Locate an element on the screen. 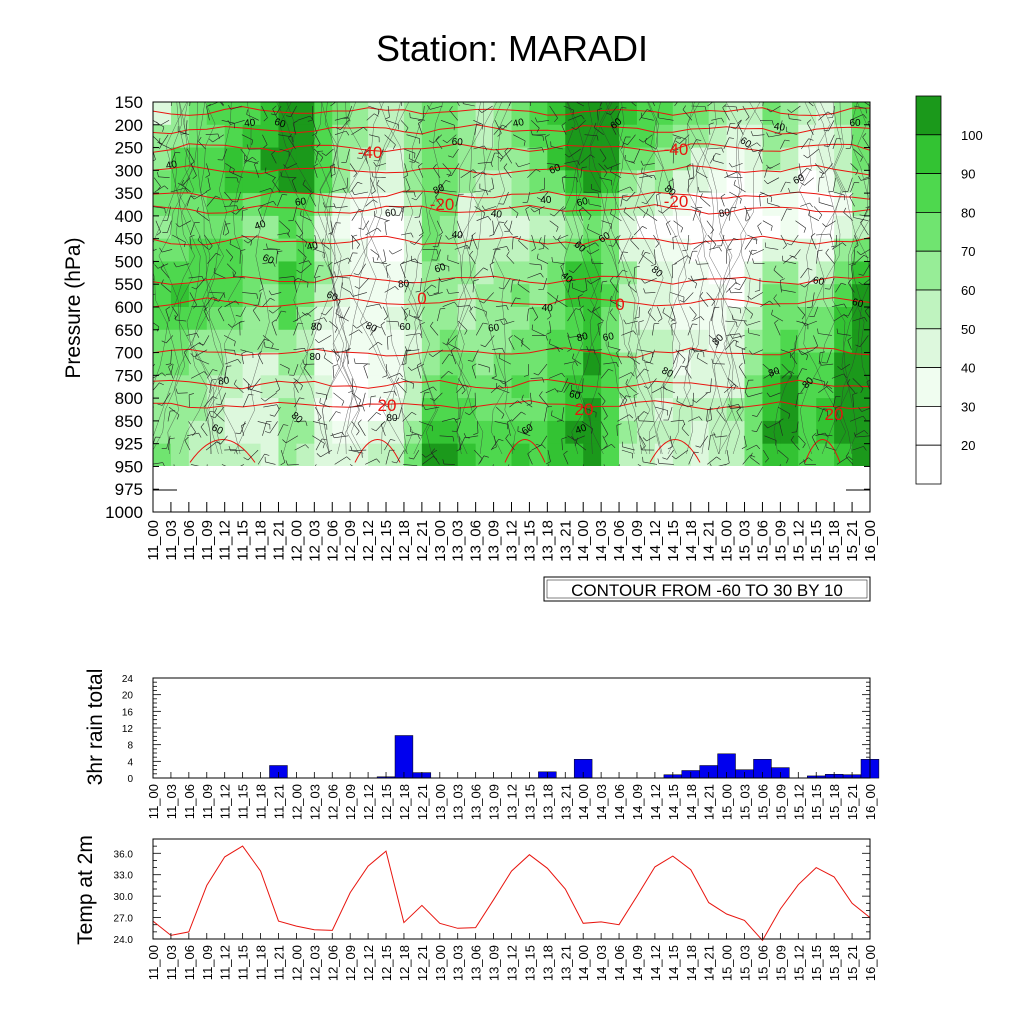  x-tick-label: 13_18 is located at coordinates (547, 541).